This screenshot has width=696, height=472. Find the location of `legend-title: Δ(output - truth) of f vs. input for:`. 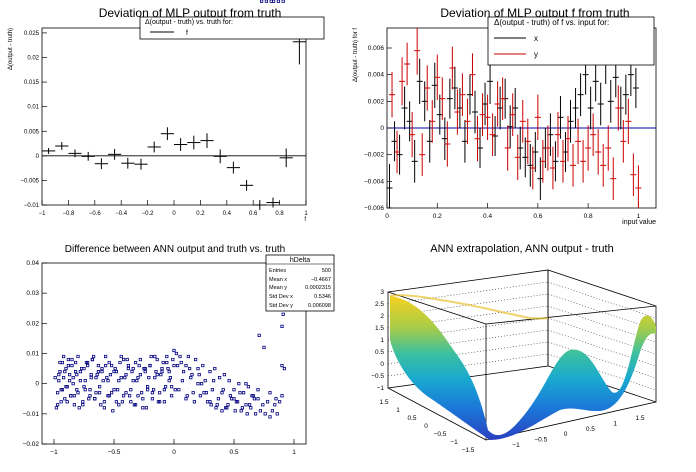

legend-title: Δ(output - truth) of f vs. input for: is located at coordinates (551, 22).